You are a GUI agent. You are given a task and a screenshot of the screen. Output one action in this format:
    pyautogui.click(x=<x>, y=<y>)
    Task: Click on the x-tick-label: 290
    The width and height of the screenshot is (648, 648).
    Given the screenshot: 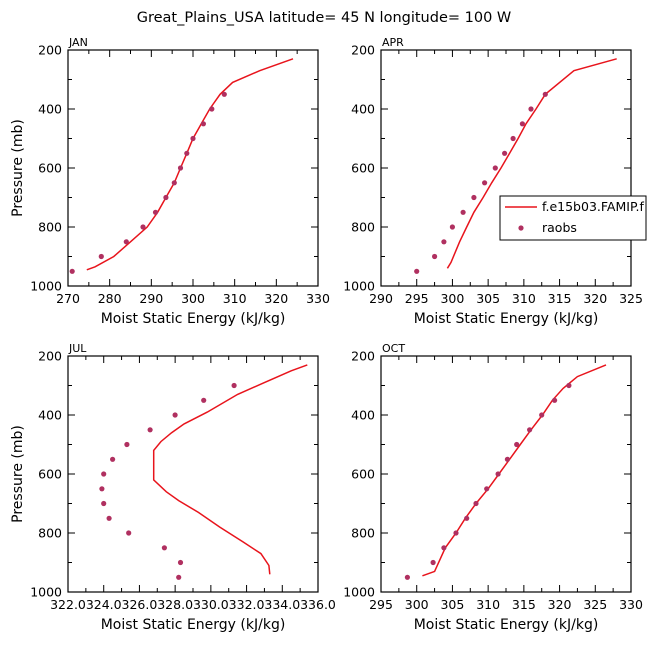 What is the action you would take?
    pyautogui.click(x=151, y=298)
    